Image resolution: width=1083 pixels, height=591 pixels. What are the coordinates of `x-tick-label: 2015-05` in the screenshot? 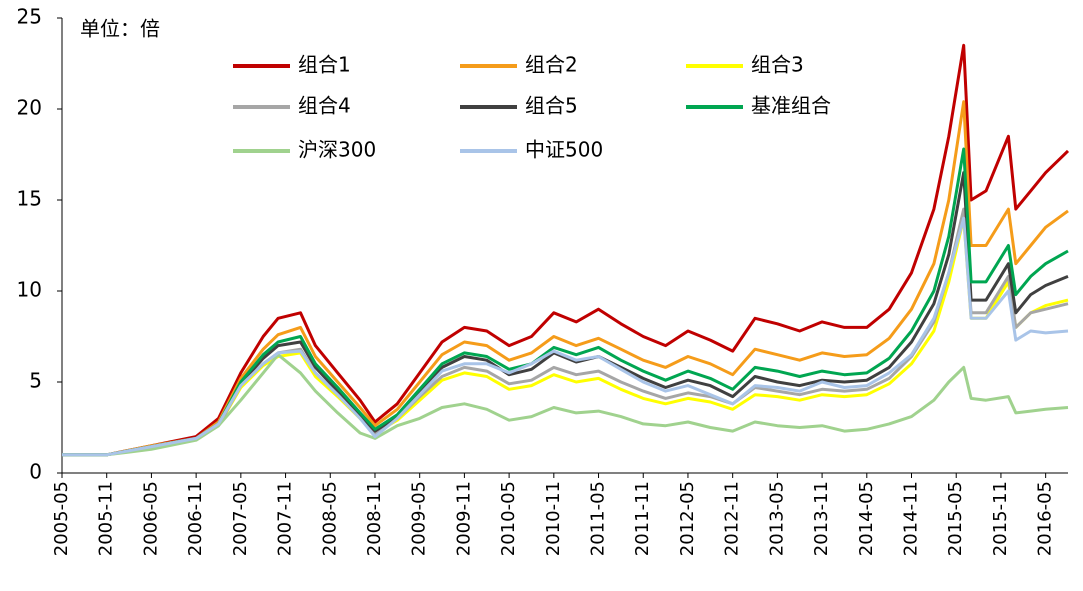 It's located at (955, 518).